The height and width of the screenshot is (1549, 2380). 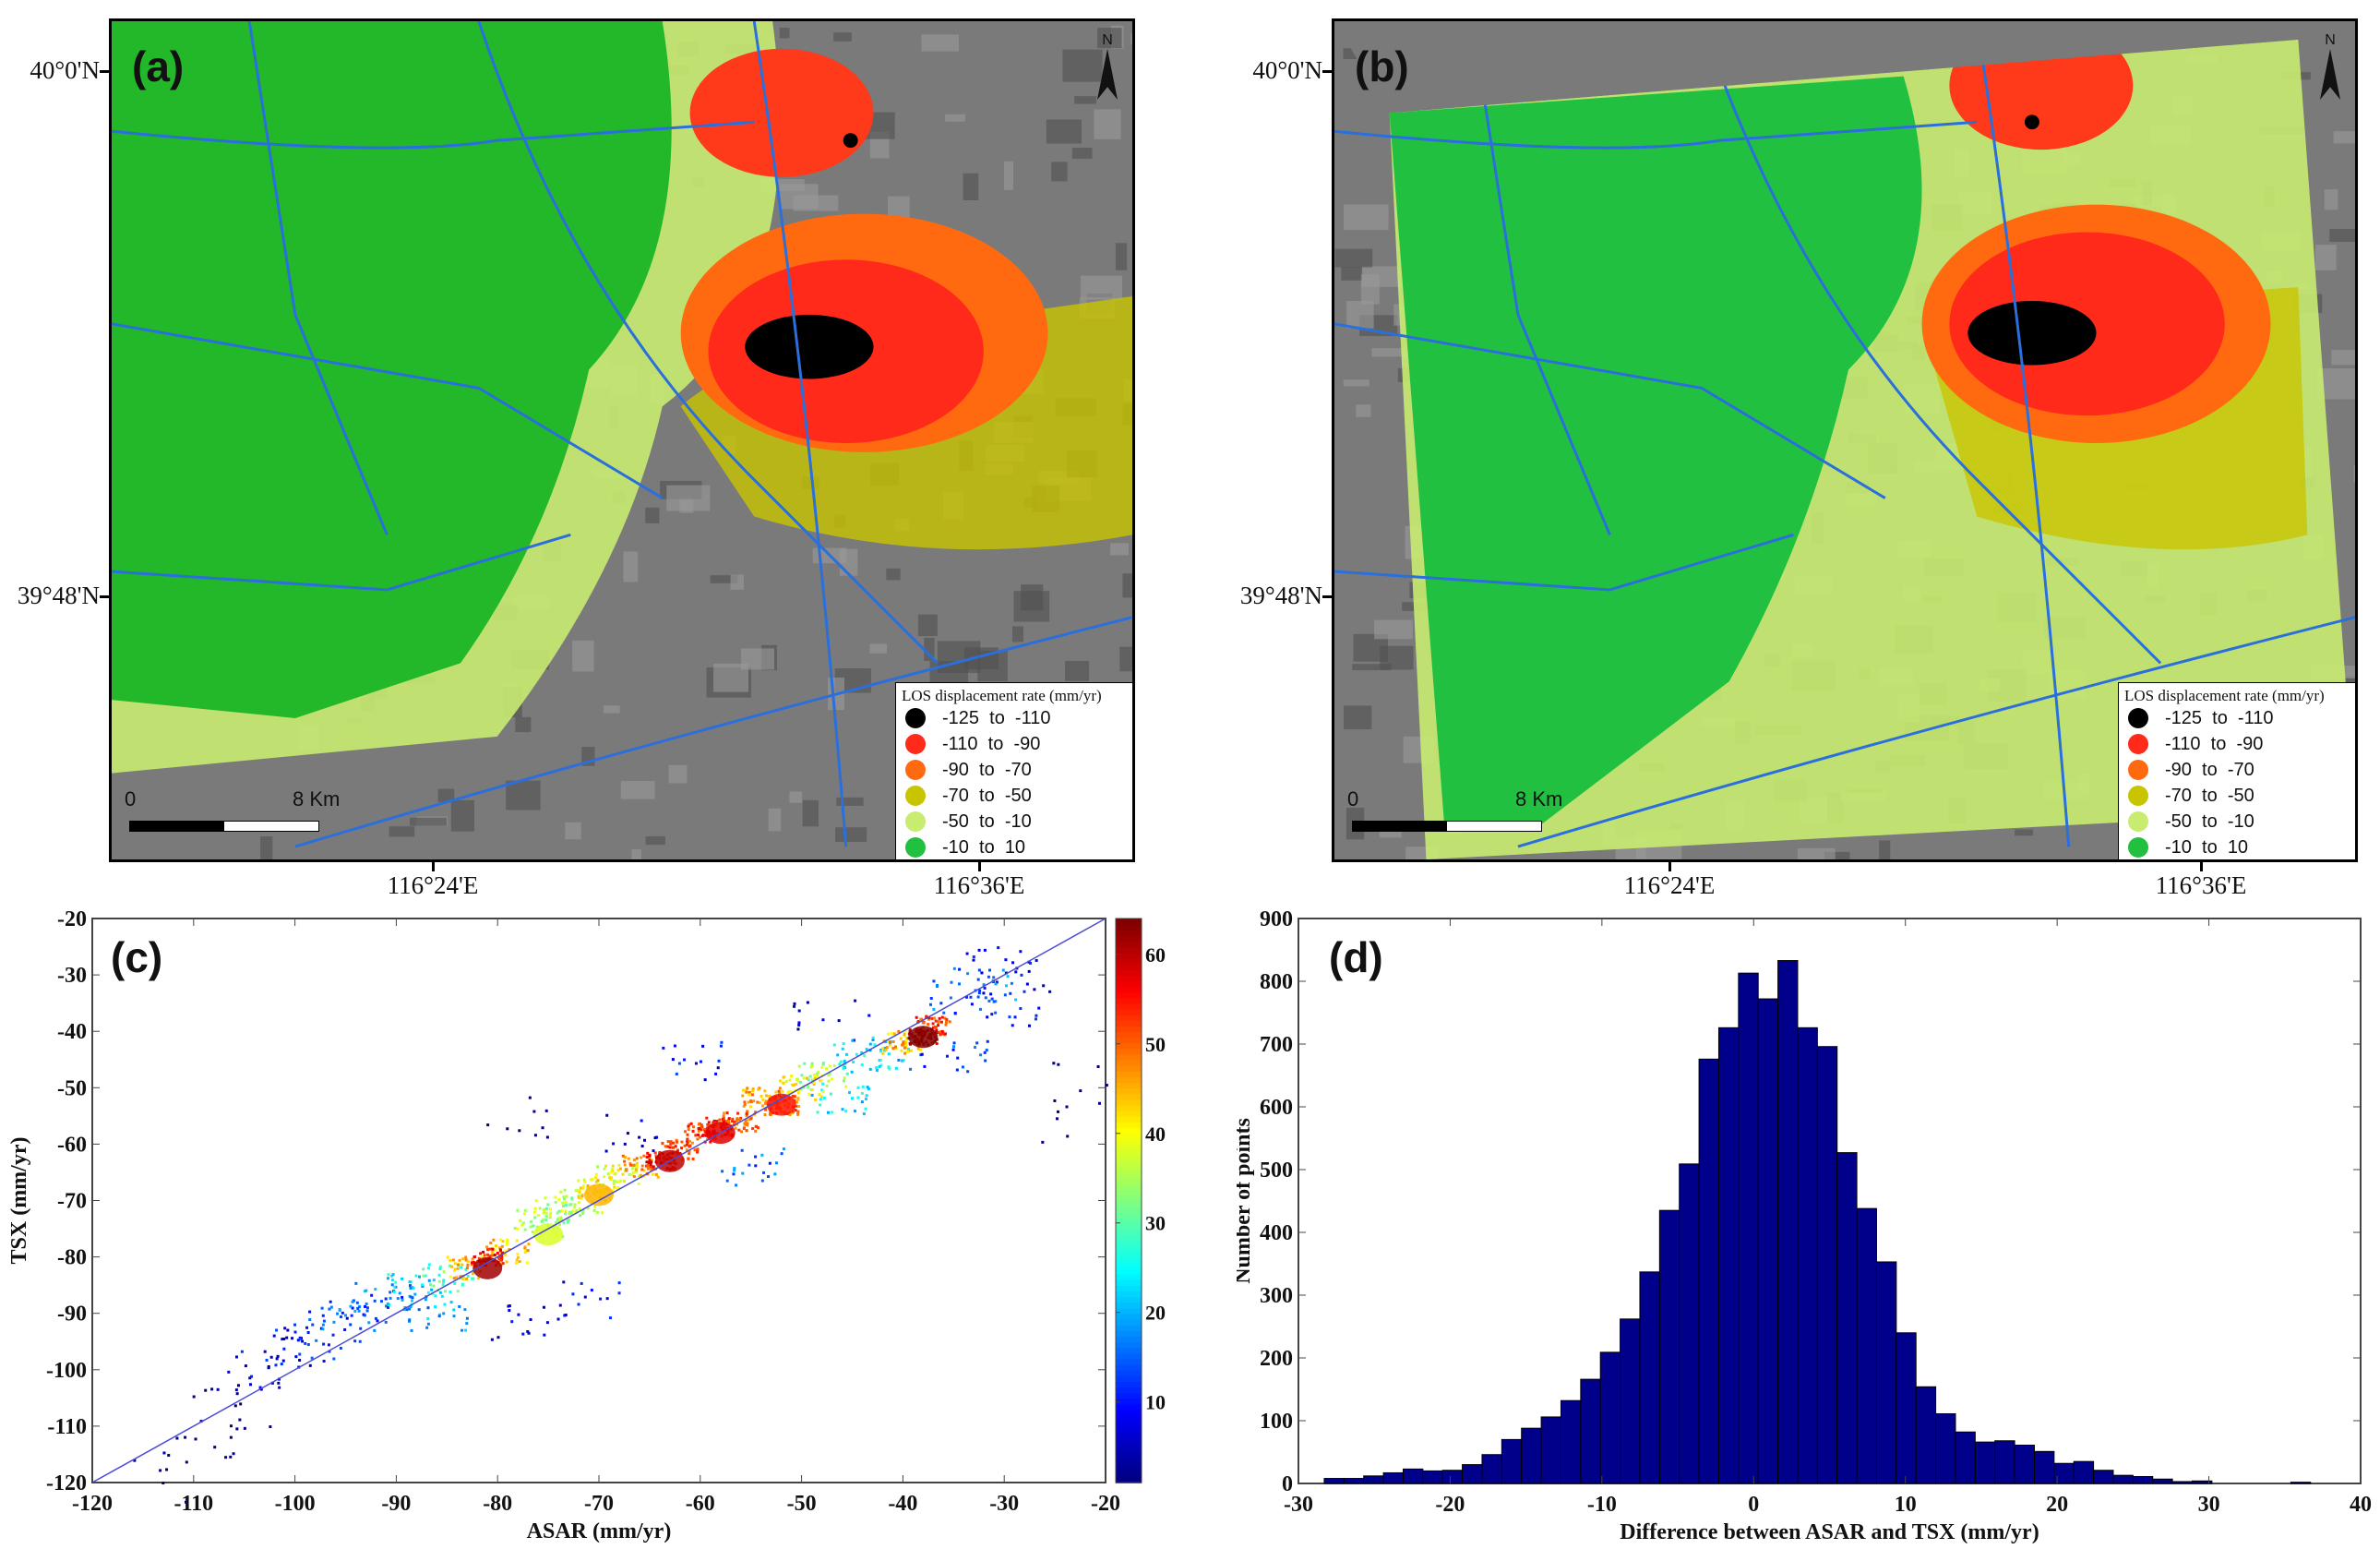 I want to click on legend-item: -90 to -70, so click(x=2237, y=770).